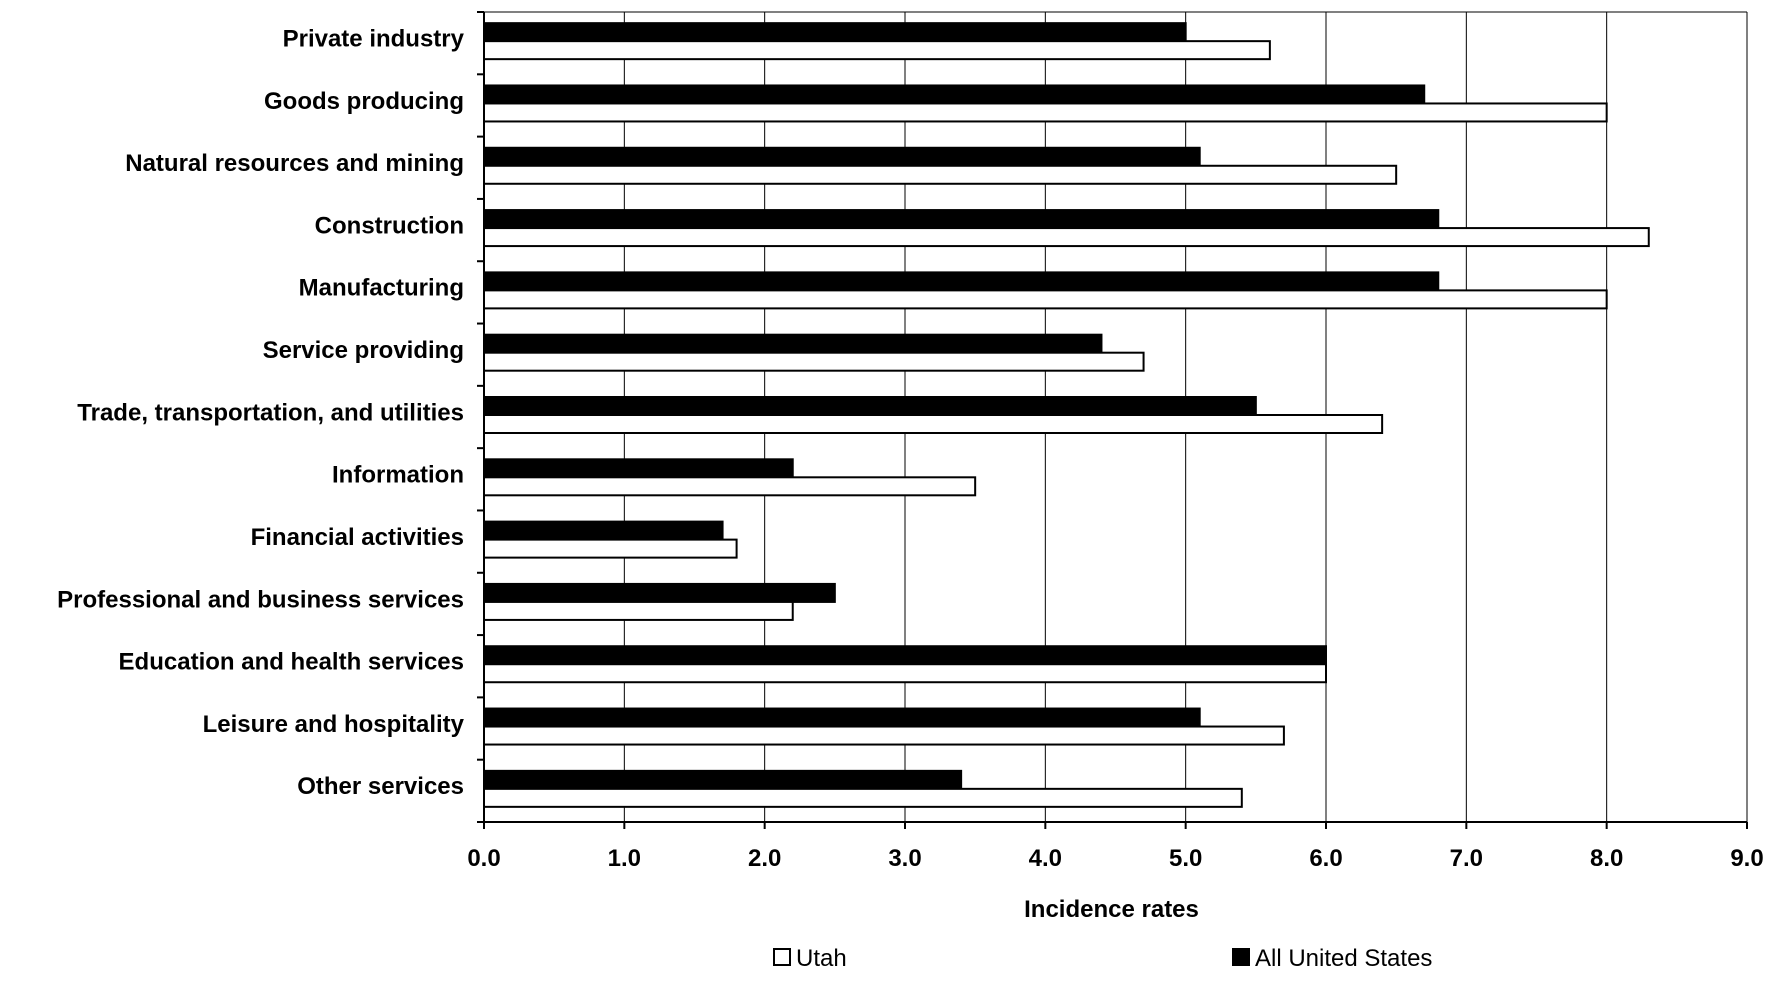 This screenshot has width=1769, height=991. I want to click on x-tick-label: 9.0, so click(1746, 858).